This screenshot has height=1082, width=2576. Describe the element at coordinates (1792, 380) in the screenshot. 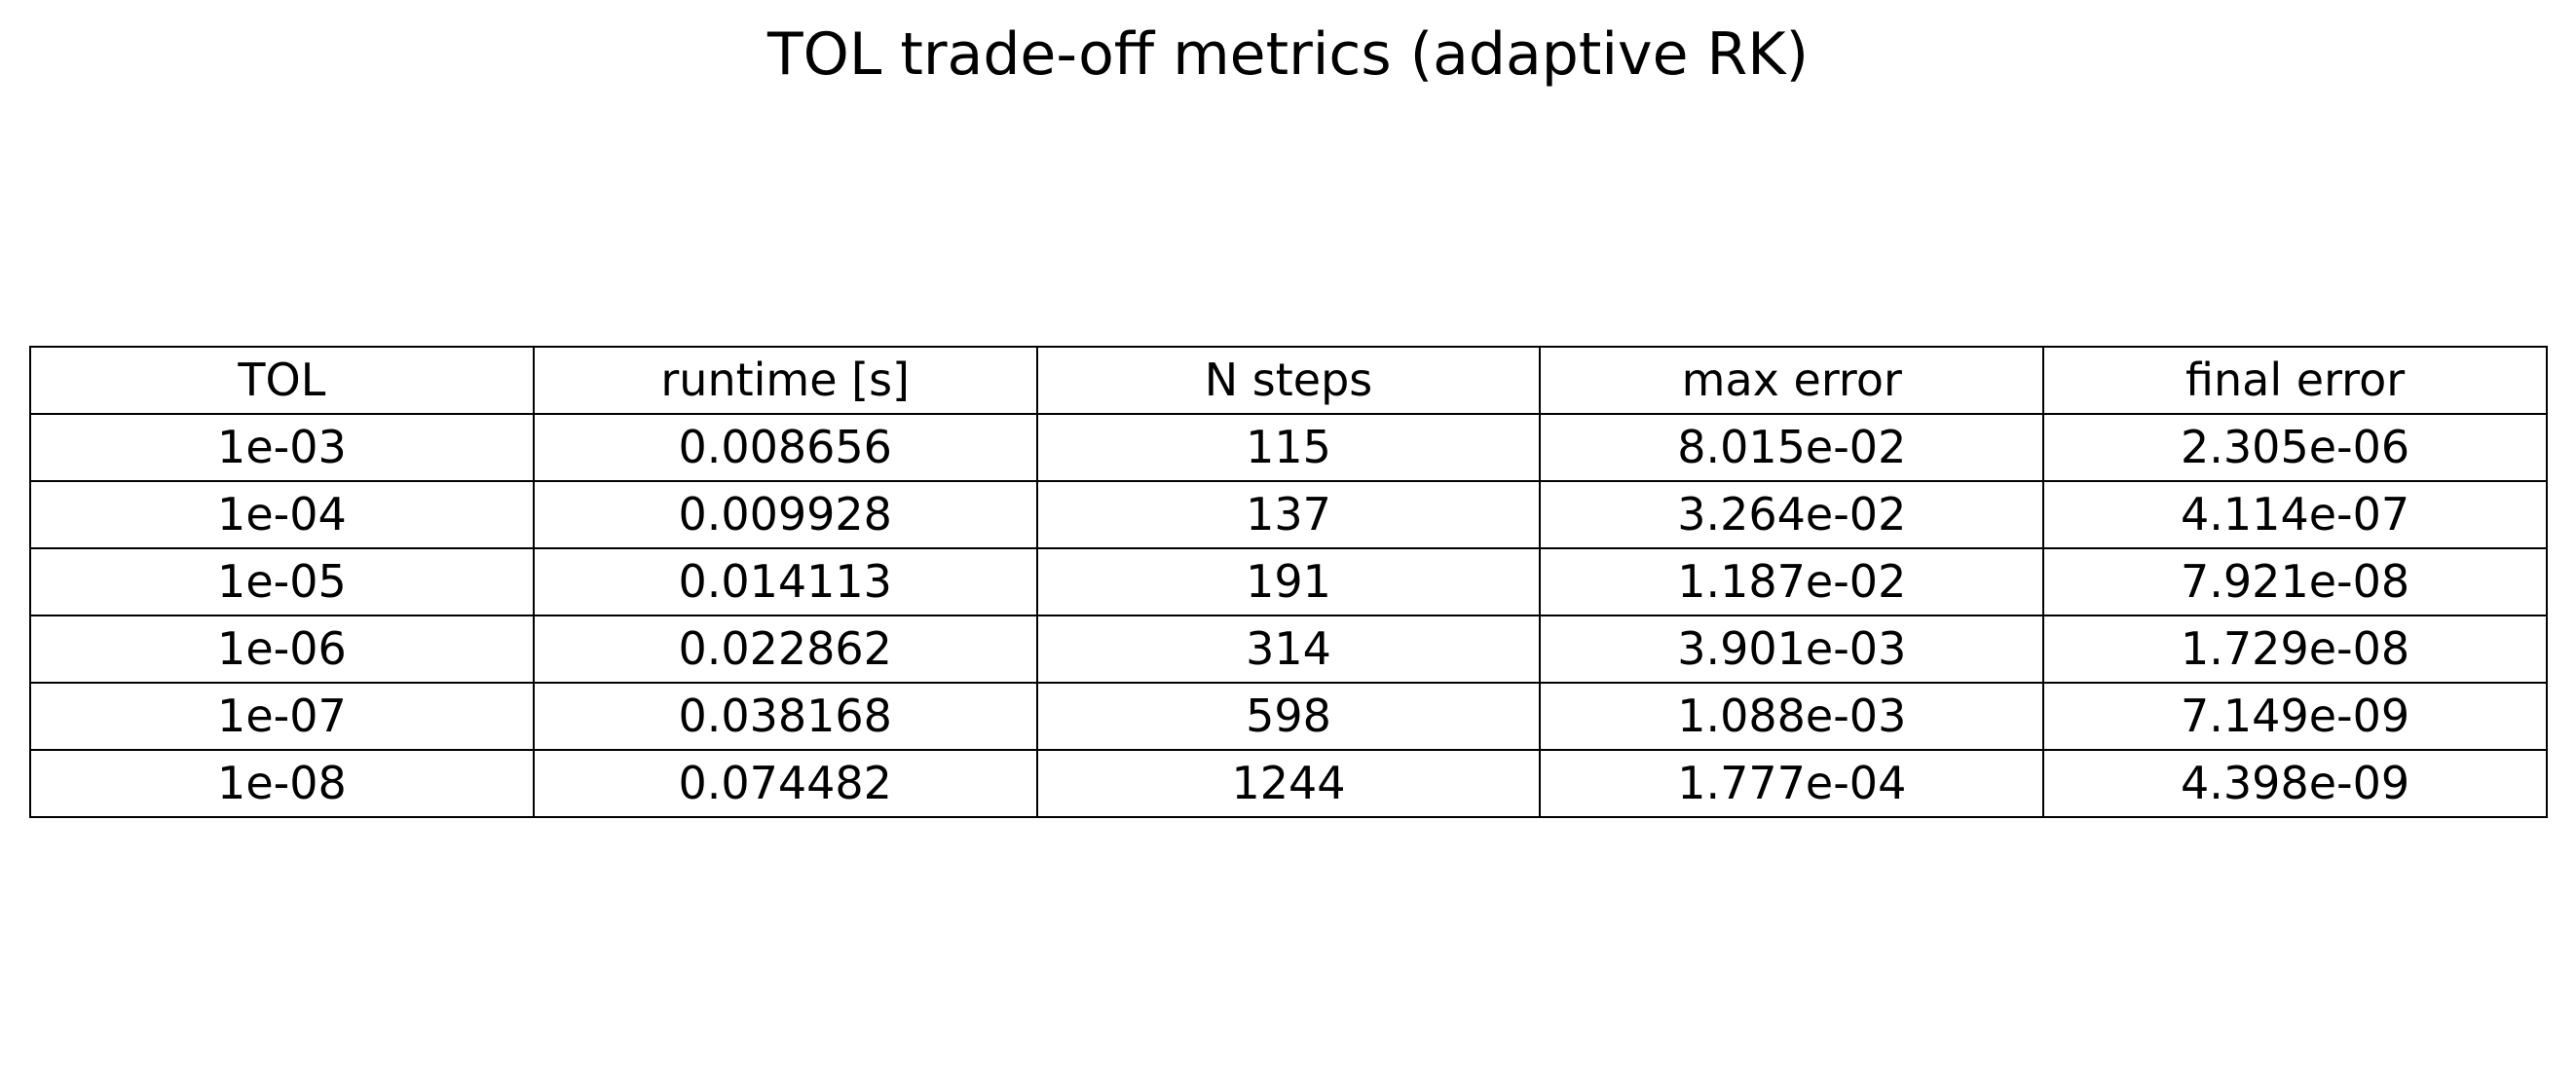

I see `column-header-max-error: max error` at that location.